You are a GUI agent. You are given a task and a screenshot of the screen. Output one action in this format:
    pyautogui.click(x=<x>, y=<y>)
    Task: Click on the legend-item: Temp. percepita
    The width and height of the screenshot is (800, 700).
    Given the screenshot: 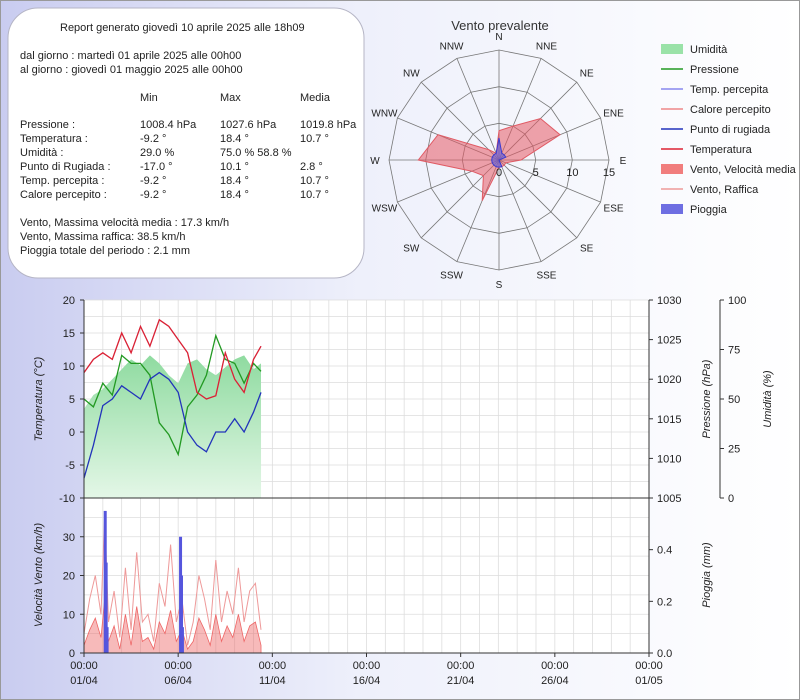 What is the action you would take?
    pyautogui.click(x=715, y=90)
    